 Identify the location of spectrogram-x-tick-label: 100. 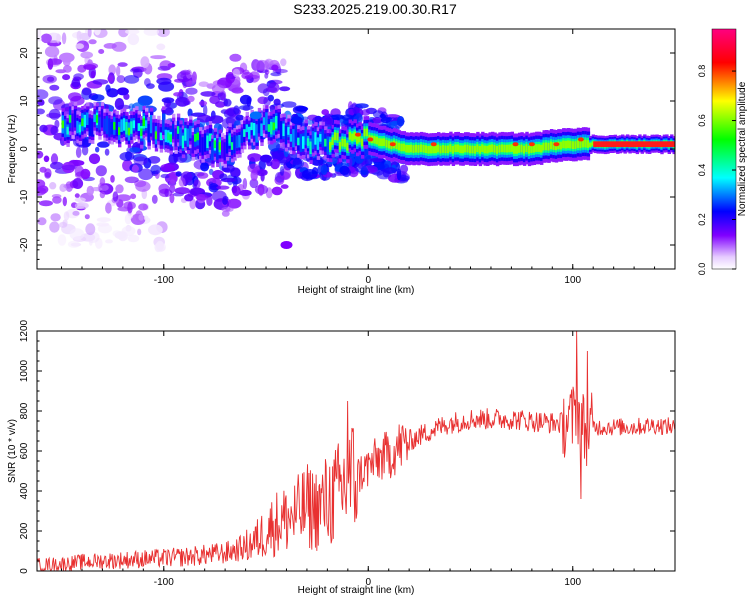
(572, 280).